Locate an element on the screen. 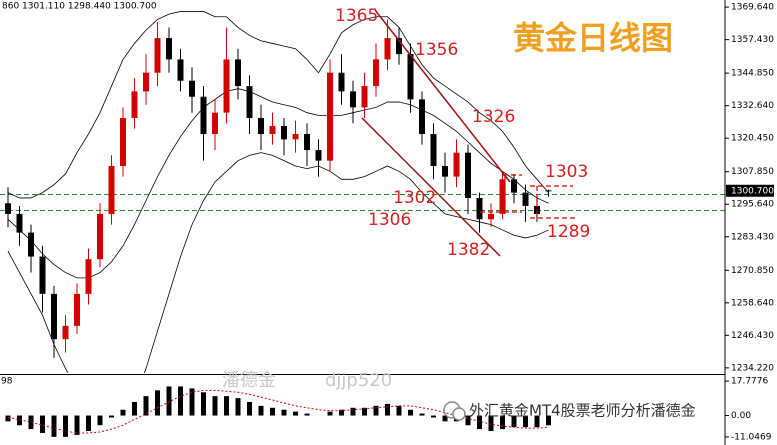 The height and width of the screenshot is (445, 777). y-tick-label: 1344.850 is located at coordinates (752, 74).